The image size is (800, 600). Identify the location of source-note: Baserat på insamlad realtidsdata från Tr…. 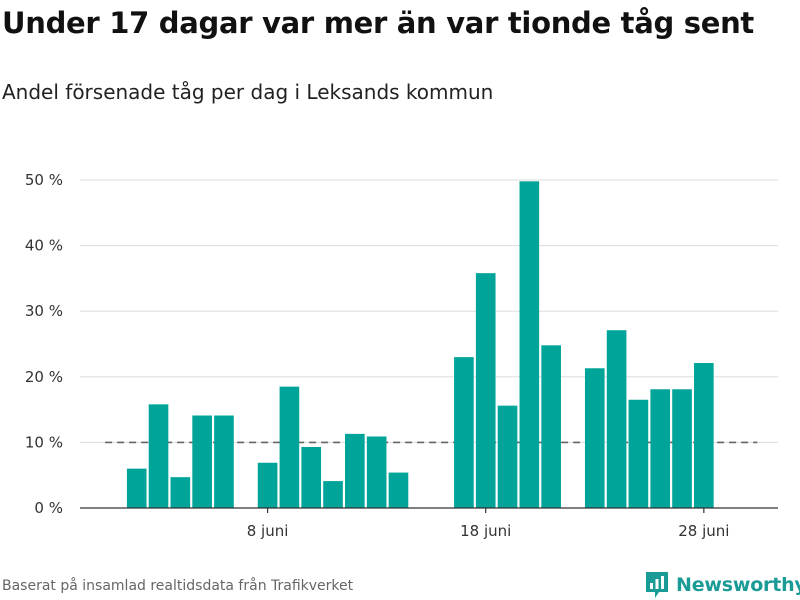
(178, 586).